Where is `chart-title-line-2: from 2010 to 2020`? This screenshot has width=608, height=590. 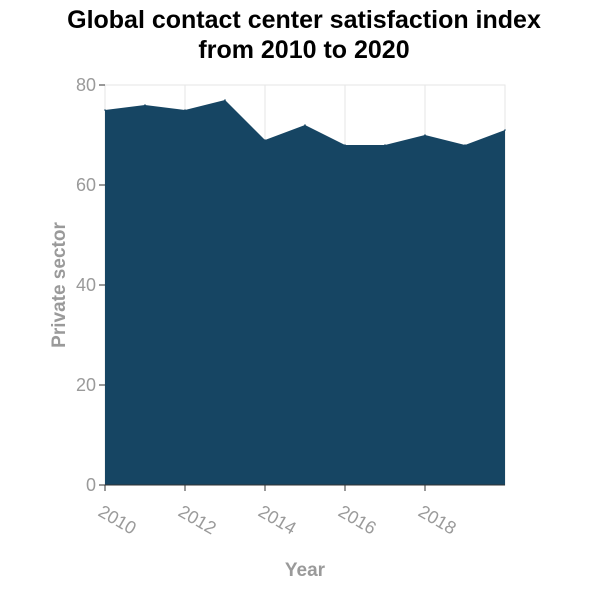 chart-title-line-2: from 2010 to 2020 is located at coordinates (303, 50).